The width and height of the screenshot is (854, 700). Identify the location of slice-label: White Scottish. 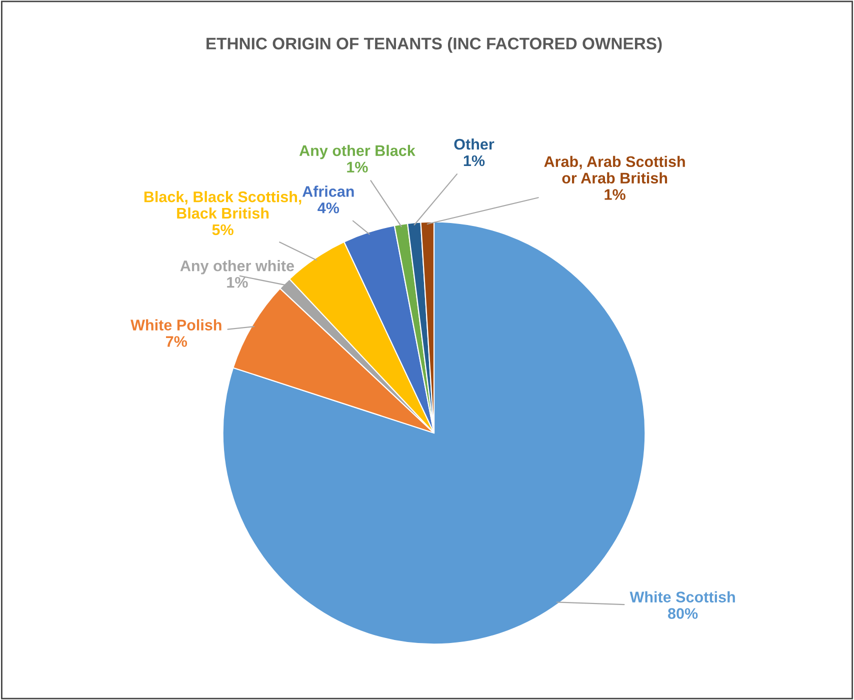
(682, 596).